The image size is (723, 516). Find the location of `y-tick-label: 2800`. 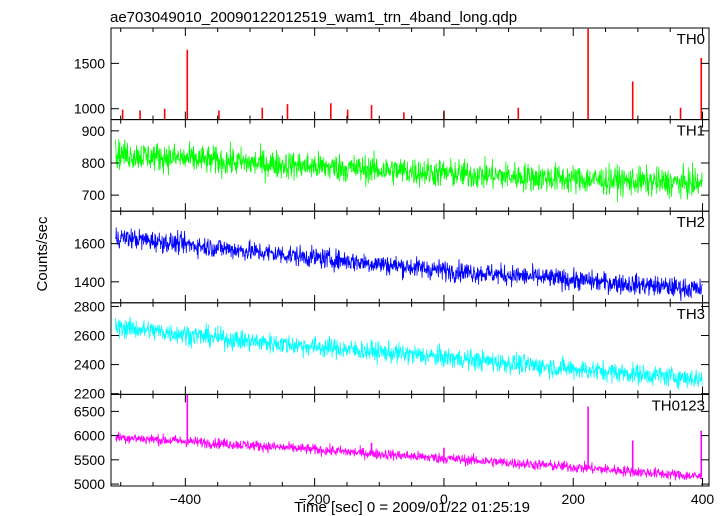

y-tick-label: 2800 is located at coordinates (89, 306).